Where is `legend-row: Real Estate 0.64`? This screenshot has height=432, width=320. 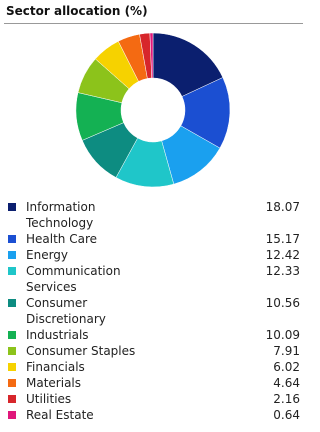 legend-row: Real Estate 0.64 is located at coordinates (154, 415).